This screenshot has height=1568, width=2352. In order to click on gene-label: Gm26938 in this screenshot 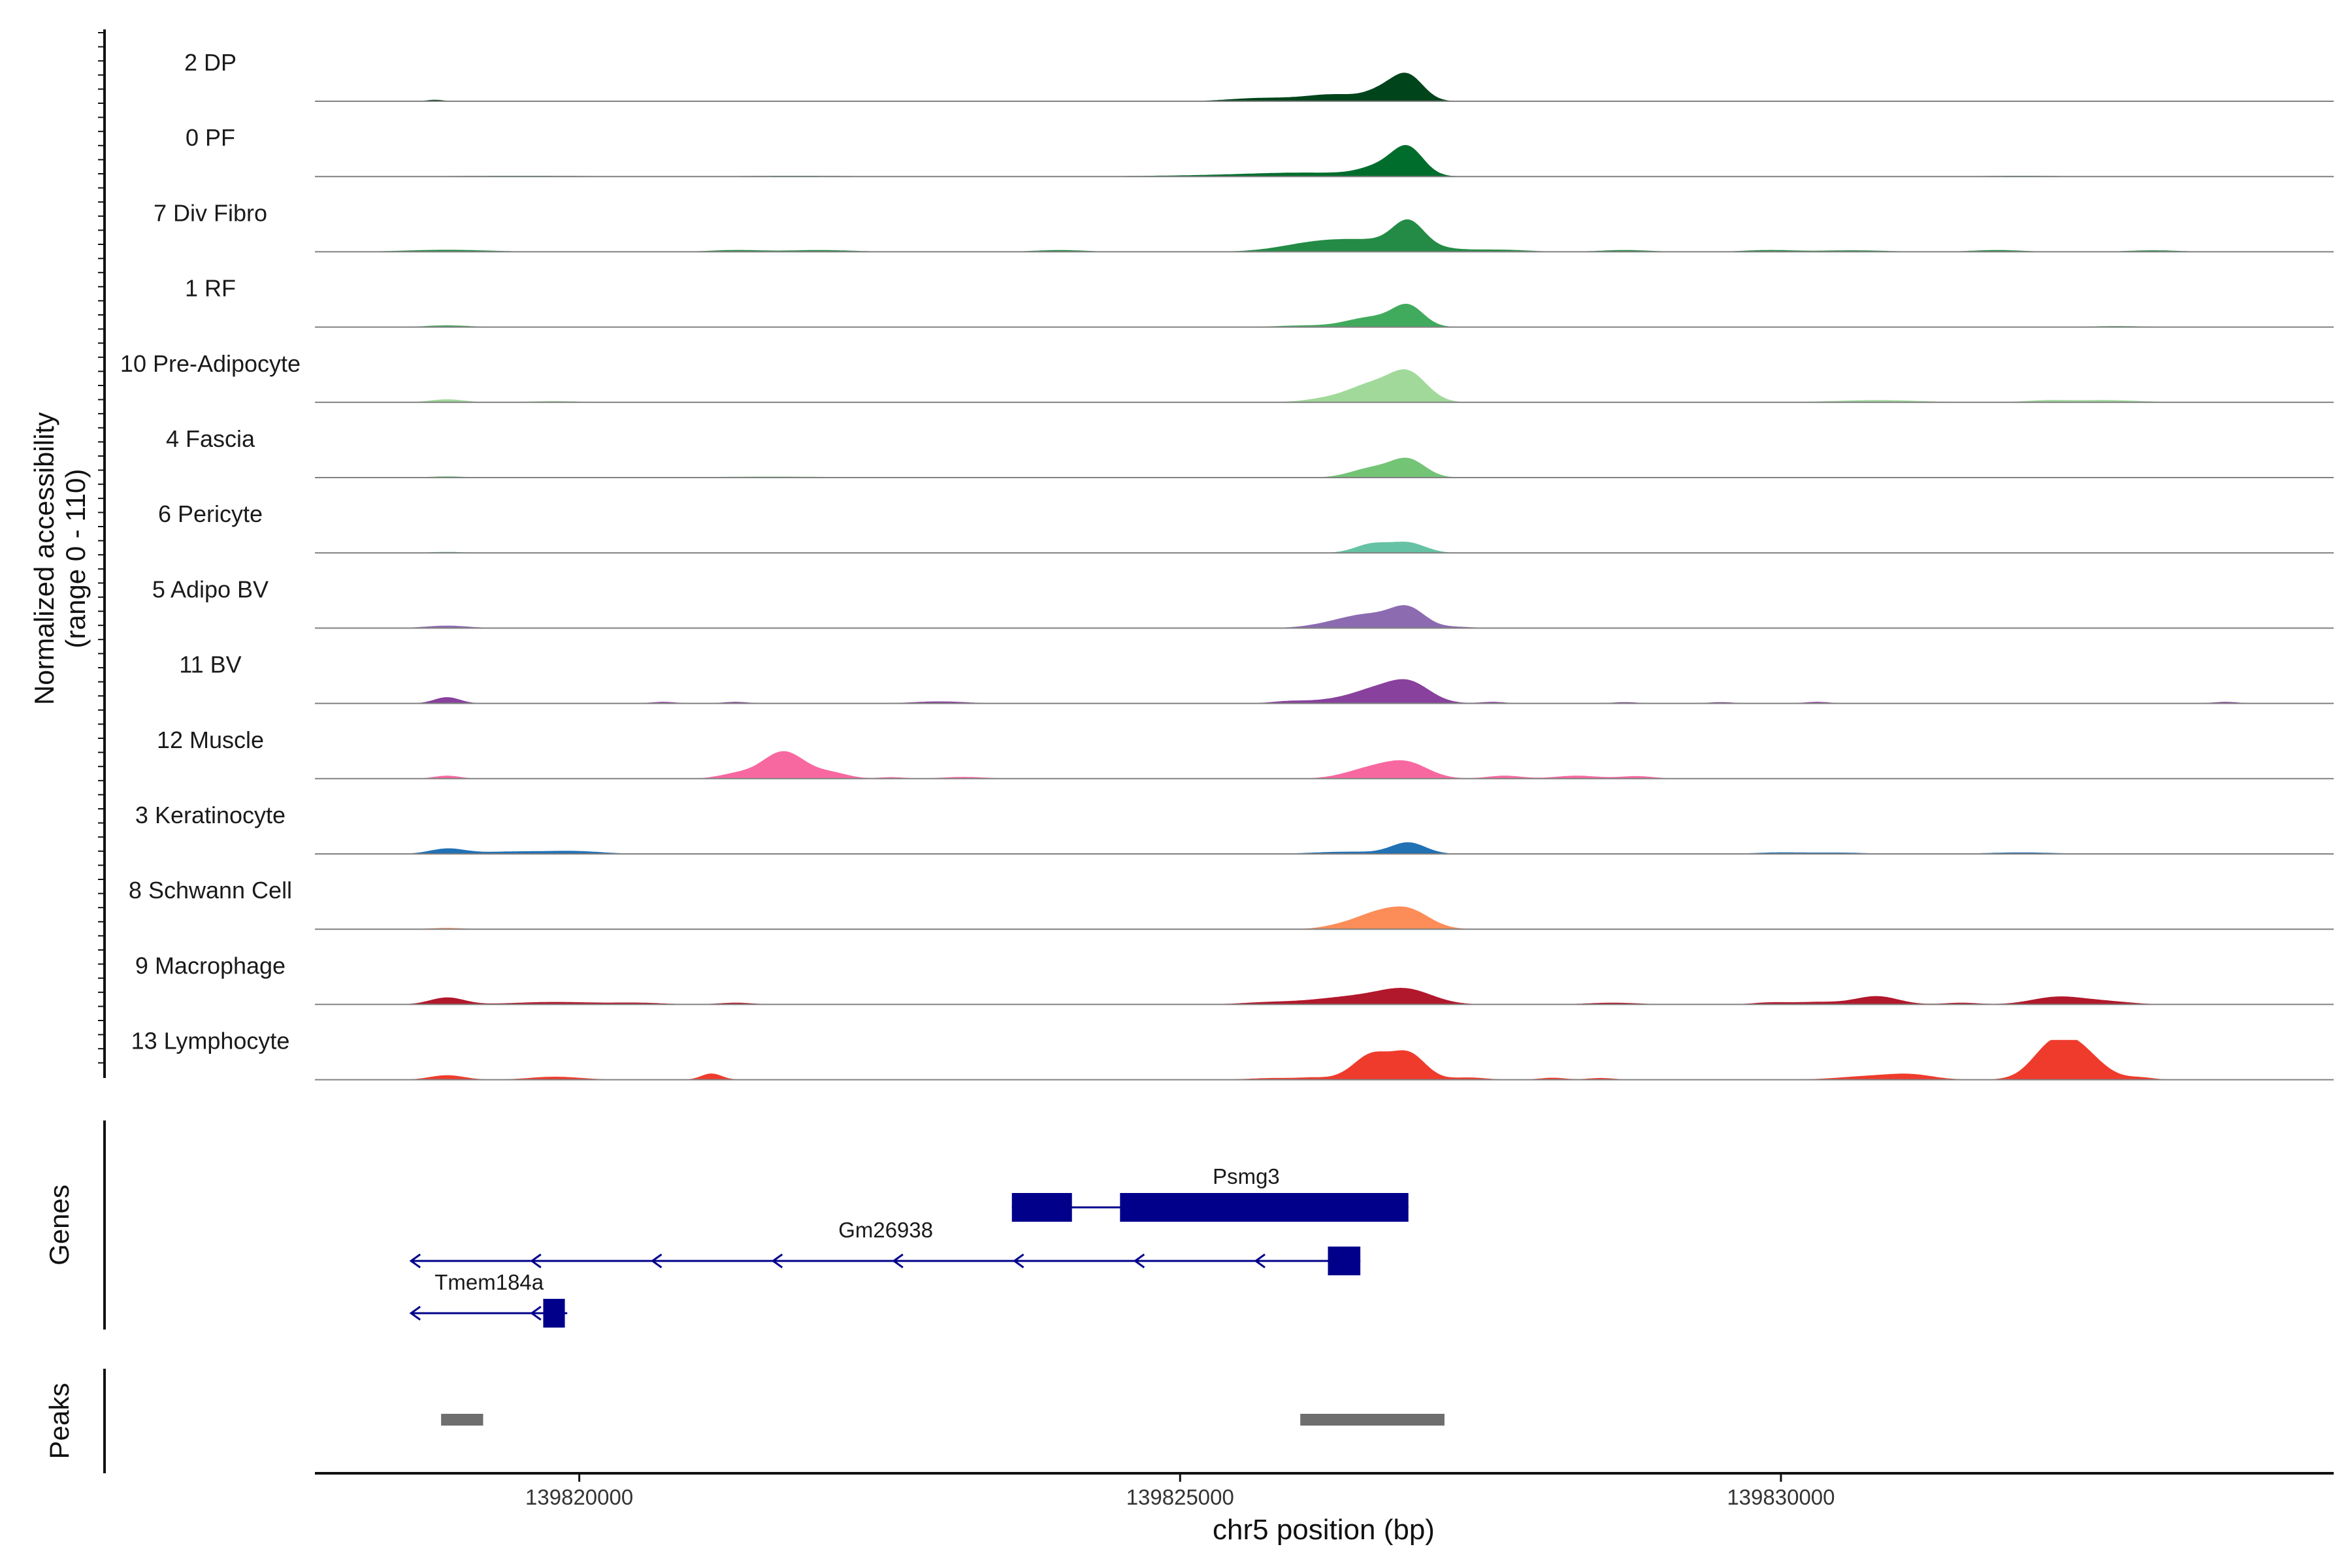, I will do `click(885, 1230)`.